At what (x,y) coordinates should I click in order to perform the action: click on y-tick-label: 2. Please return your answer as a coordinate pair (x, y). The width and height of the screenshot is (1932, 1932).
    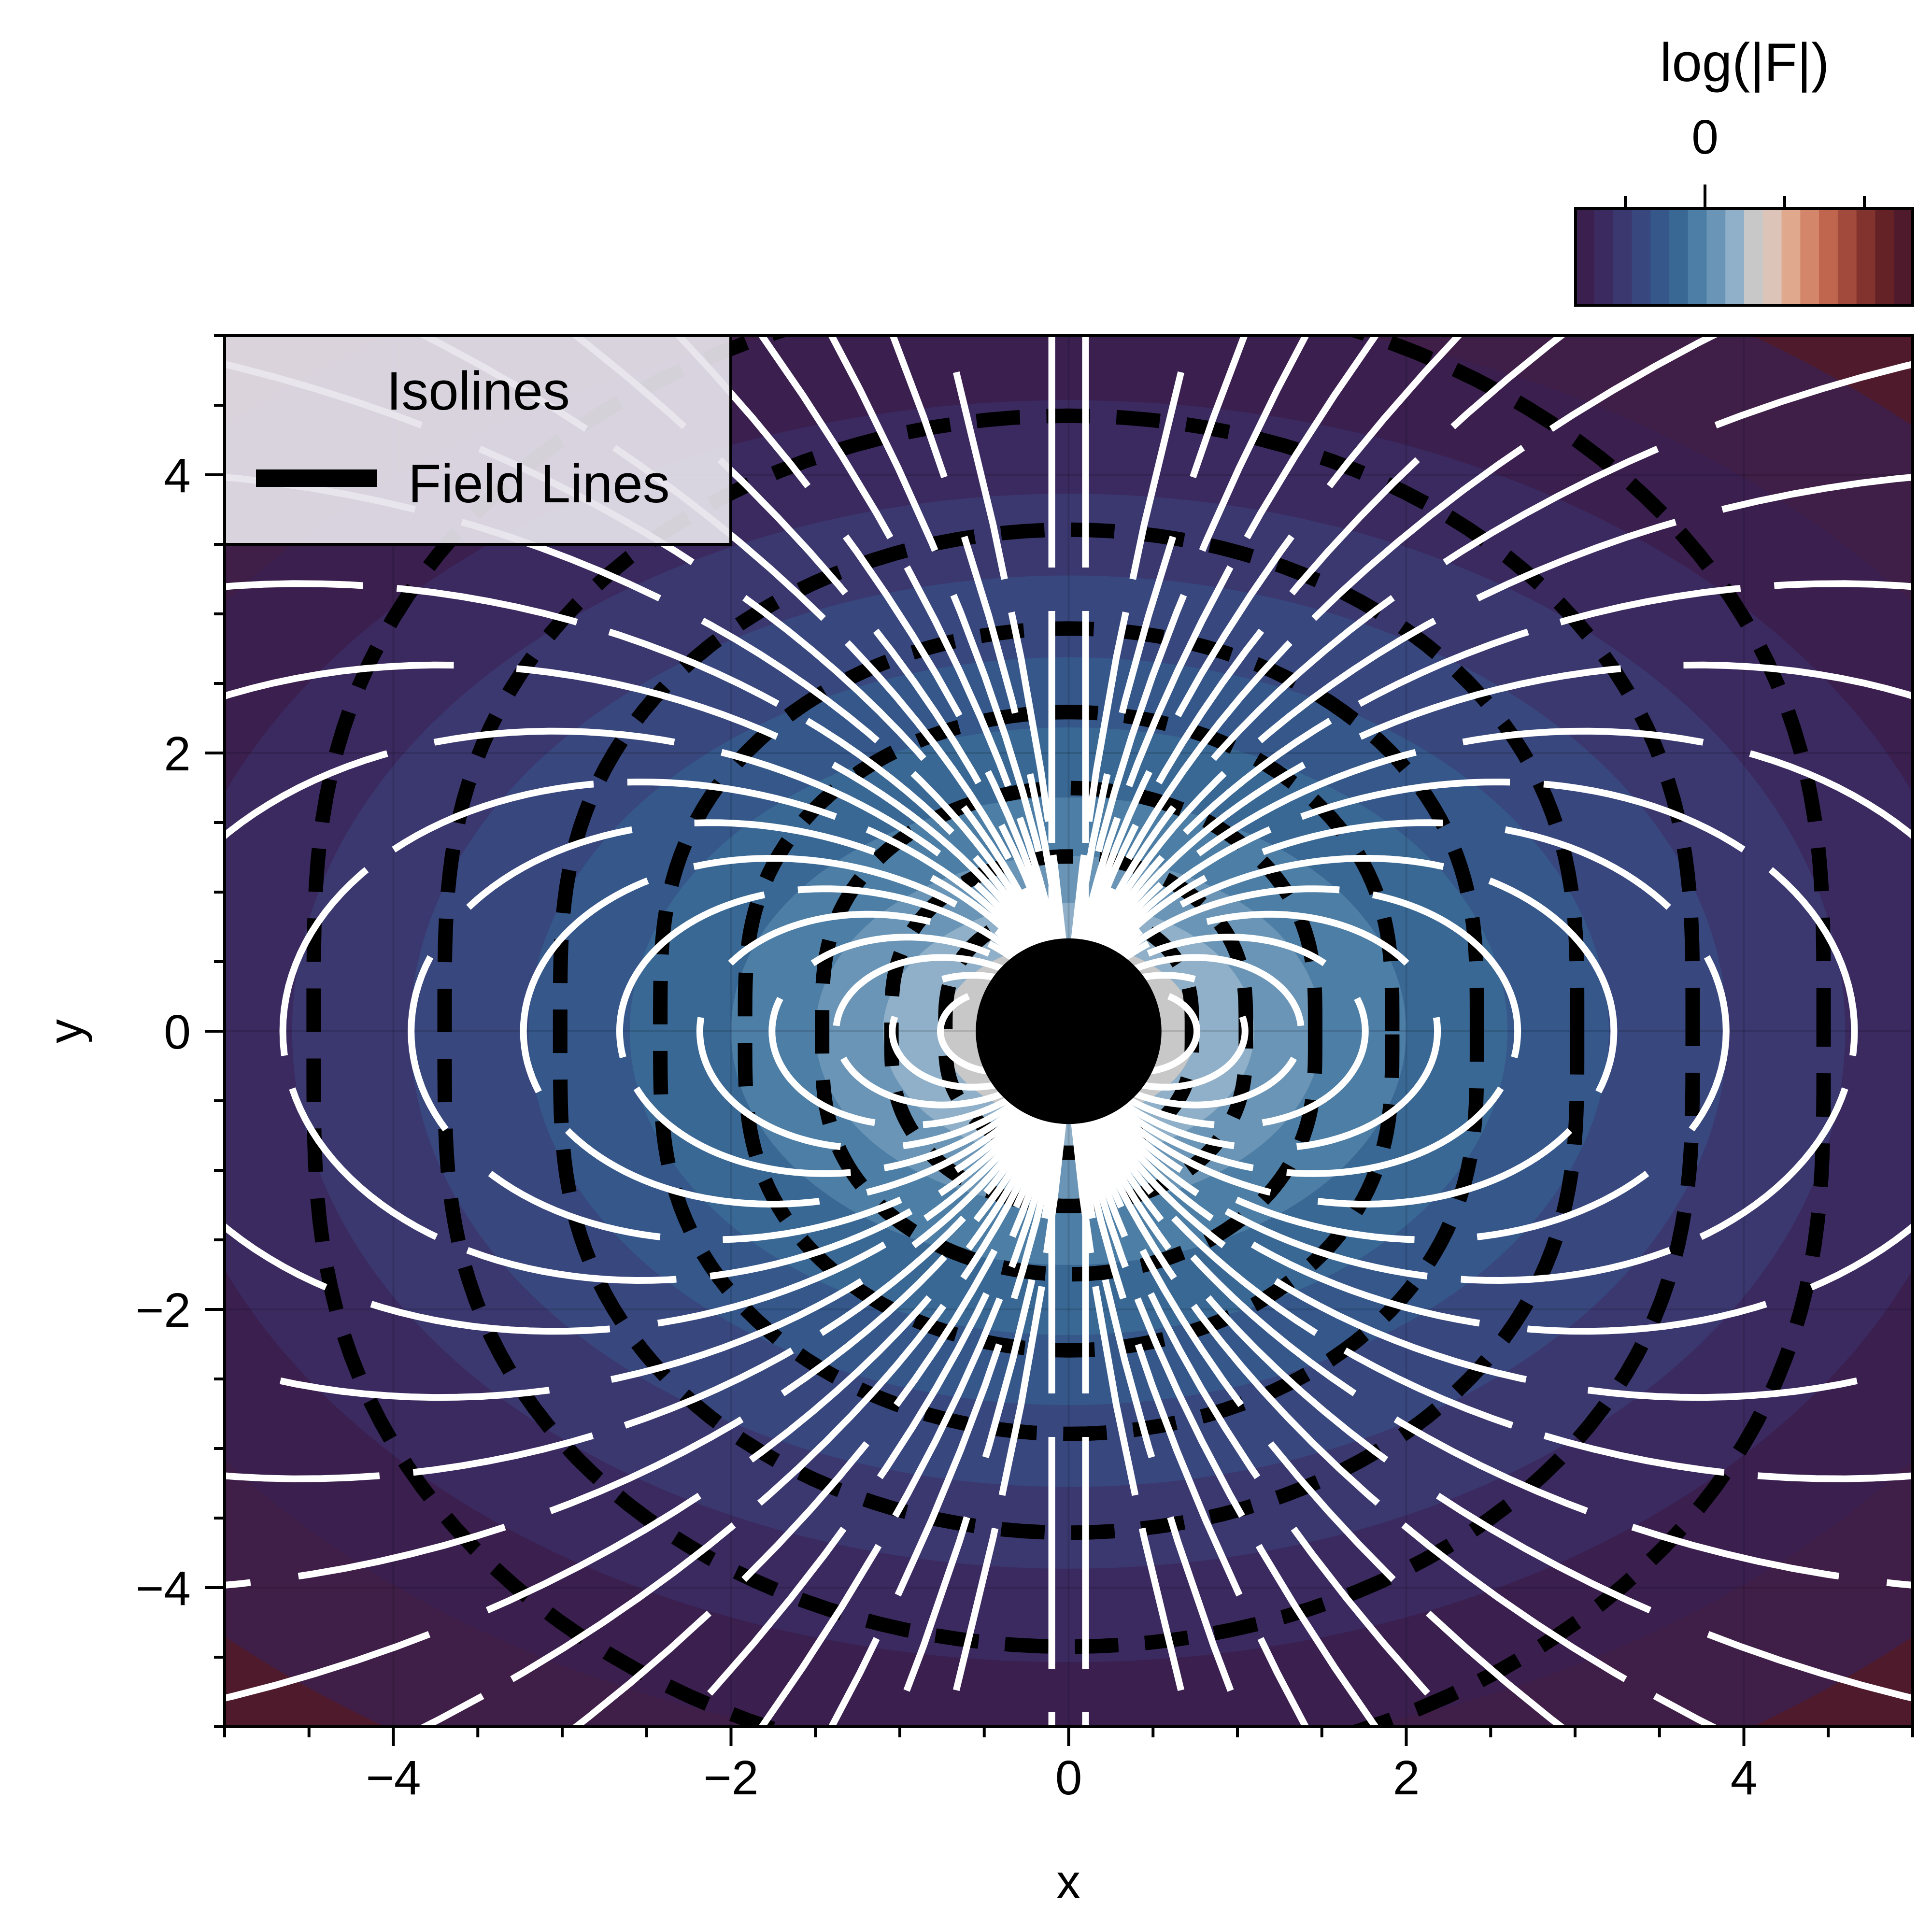
    Looking at the image, I should click on (177, 754).